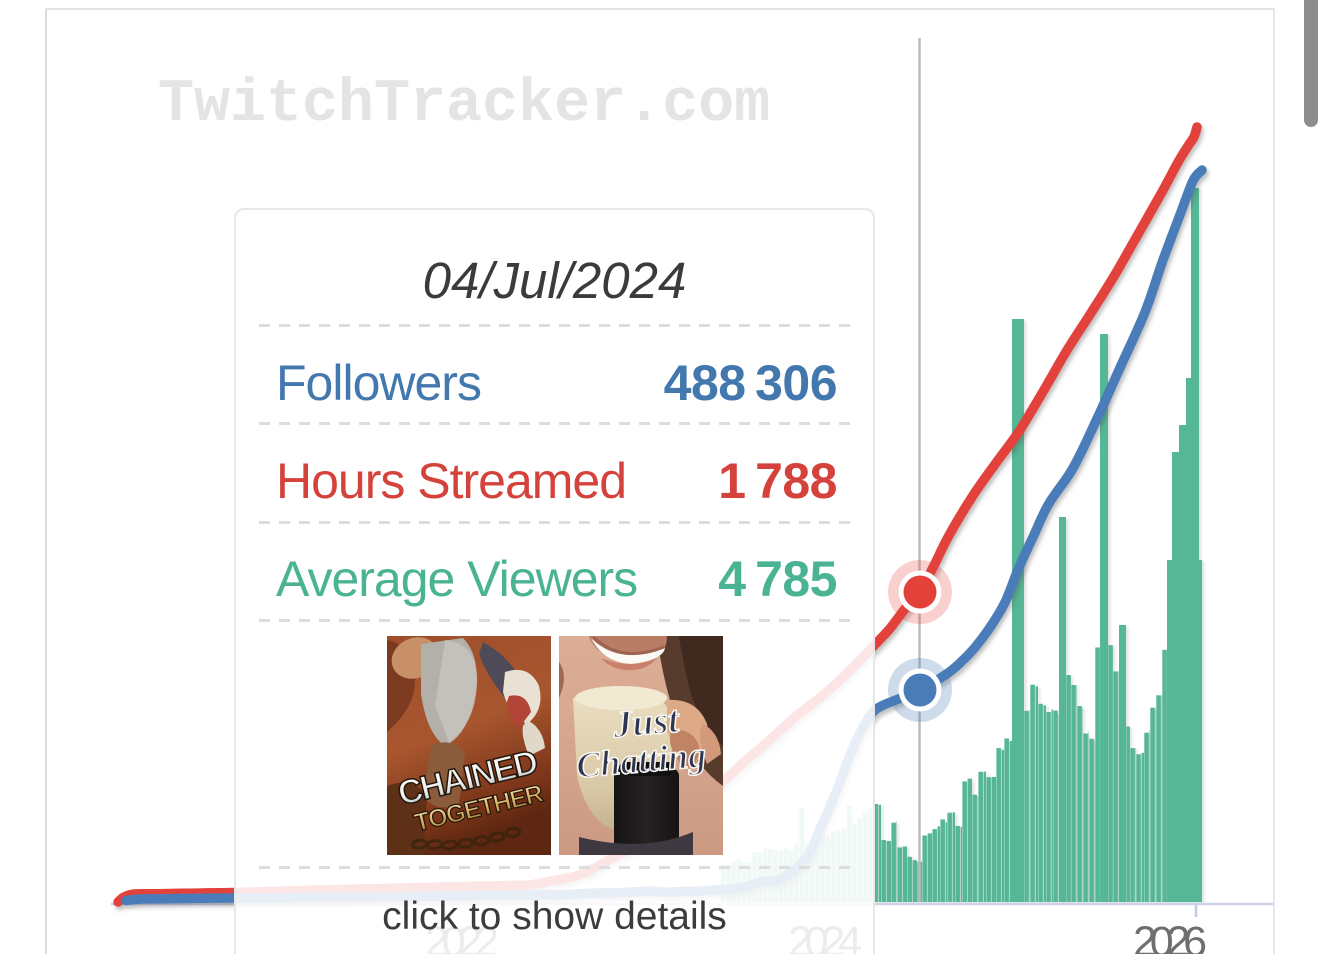  Describe the element at coordinates (645, 723) in the screenshot. I see `svg-text: Just` at that location.